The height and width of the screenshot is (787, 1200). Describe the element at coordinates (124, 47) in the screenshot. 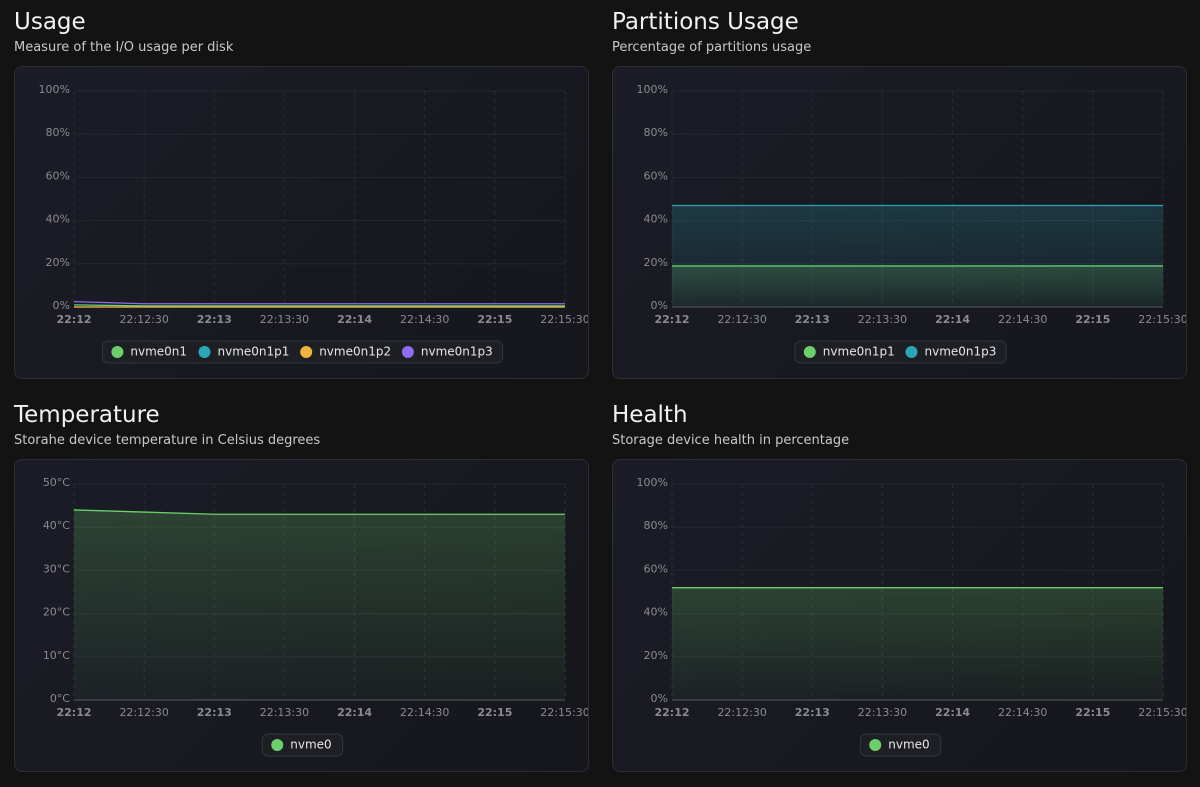

I see `chart-subtitle: Measure of the I/O usage per disk` at that location.